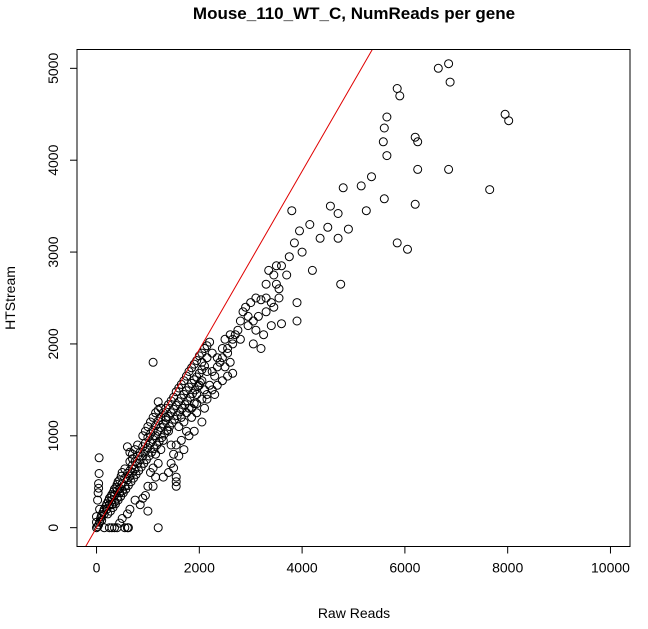 This screenshot has width=648, height=629. I want to click on y-axis-label: HTStream, so click(10, 298).